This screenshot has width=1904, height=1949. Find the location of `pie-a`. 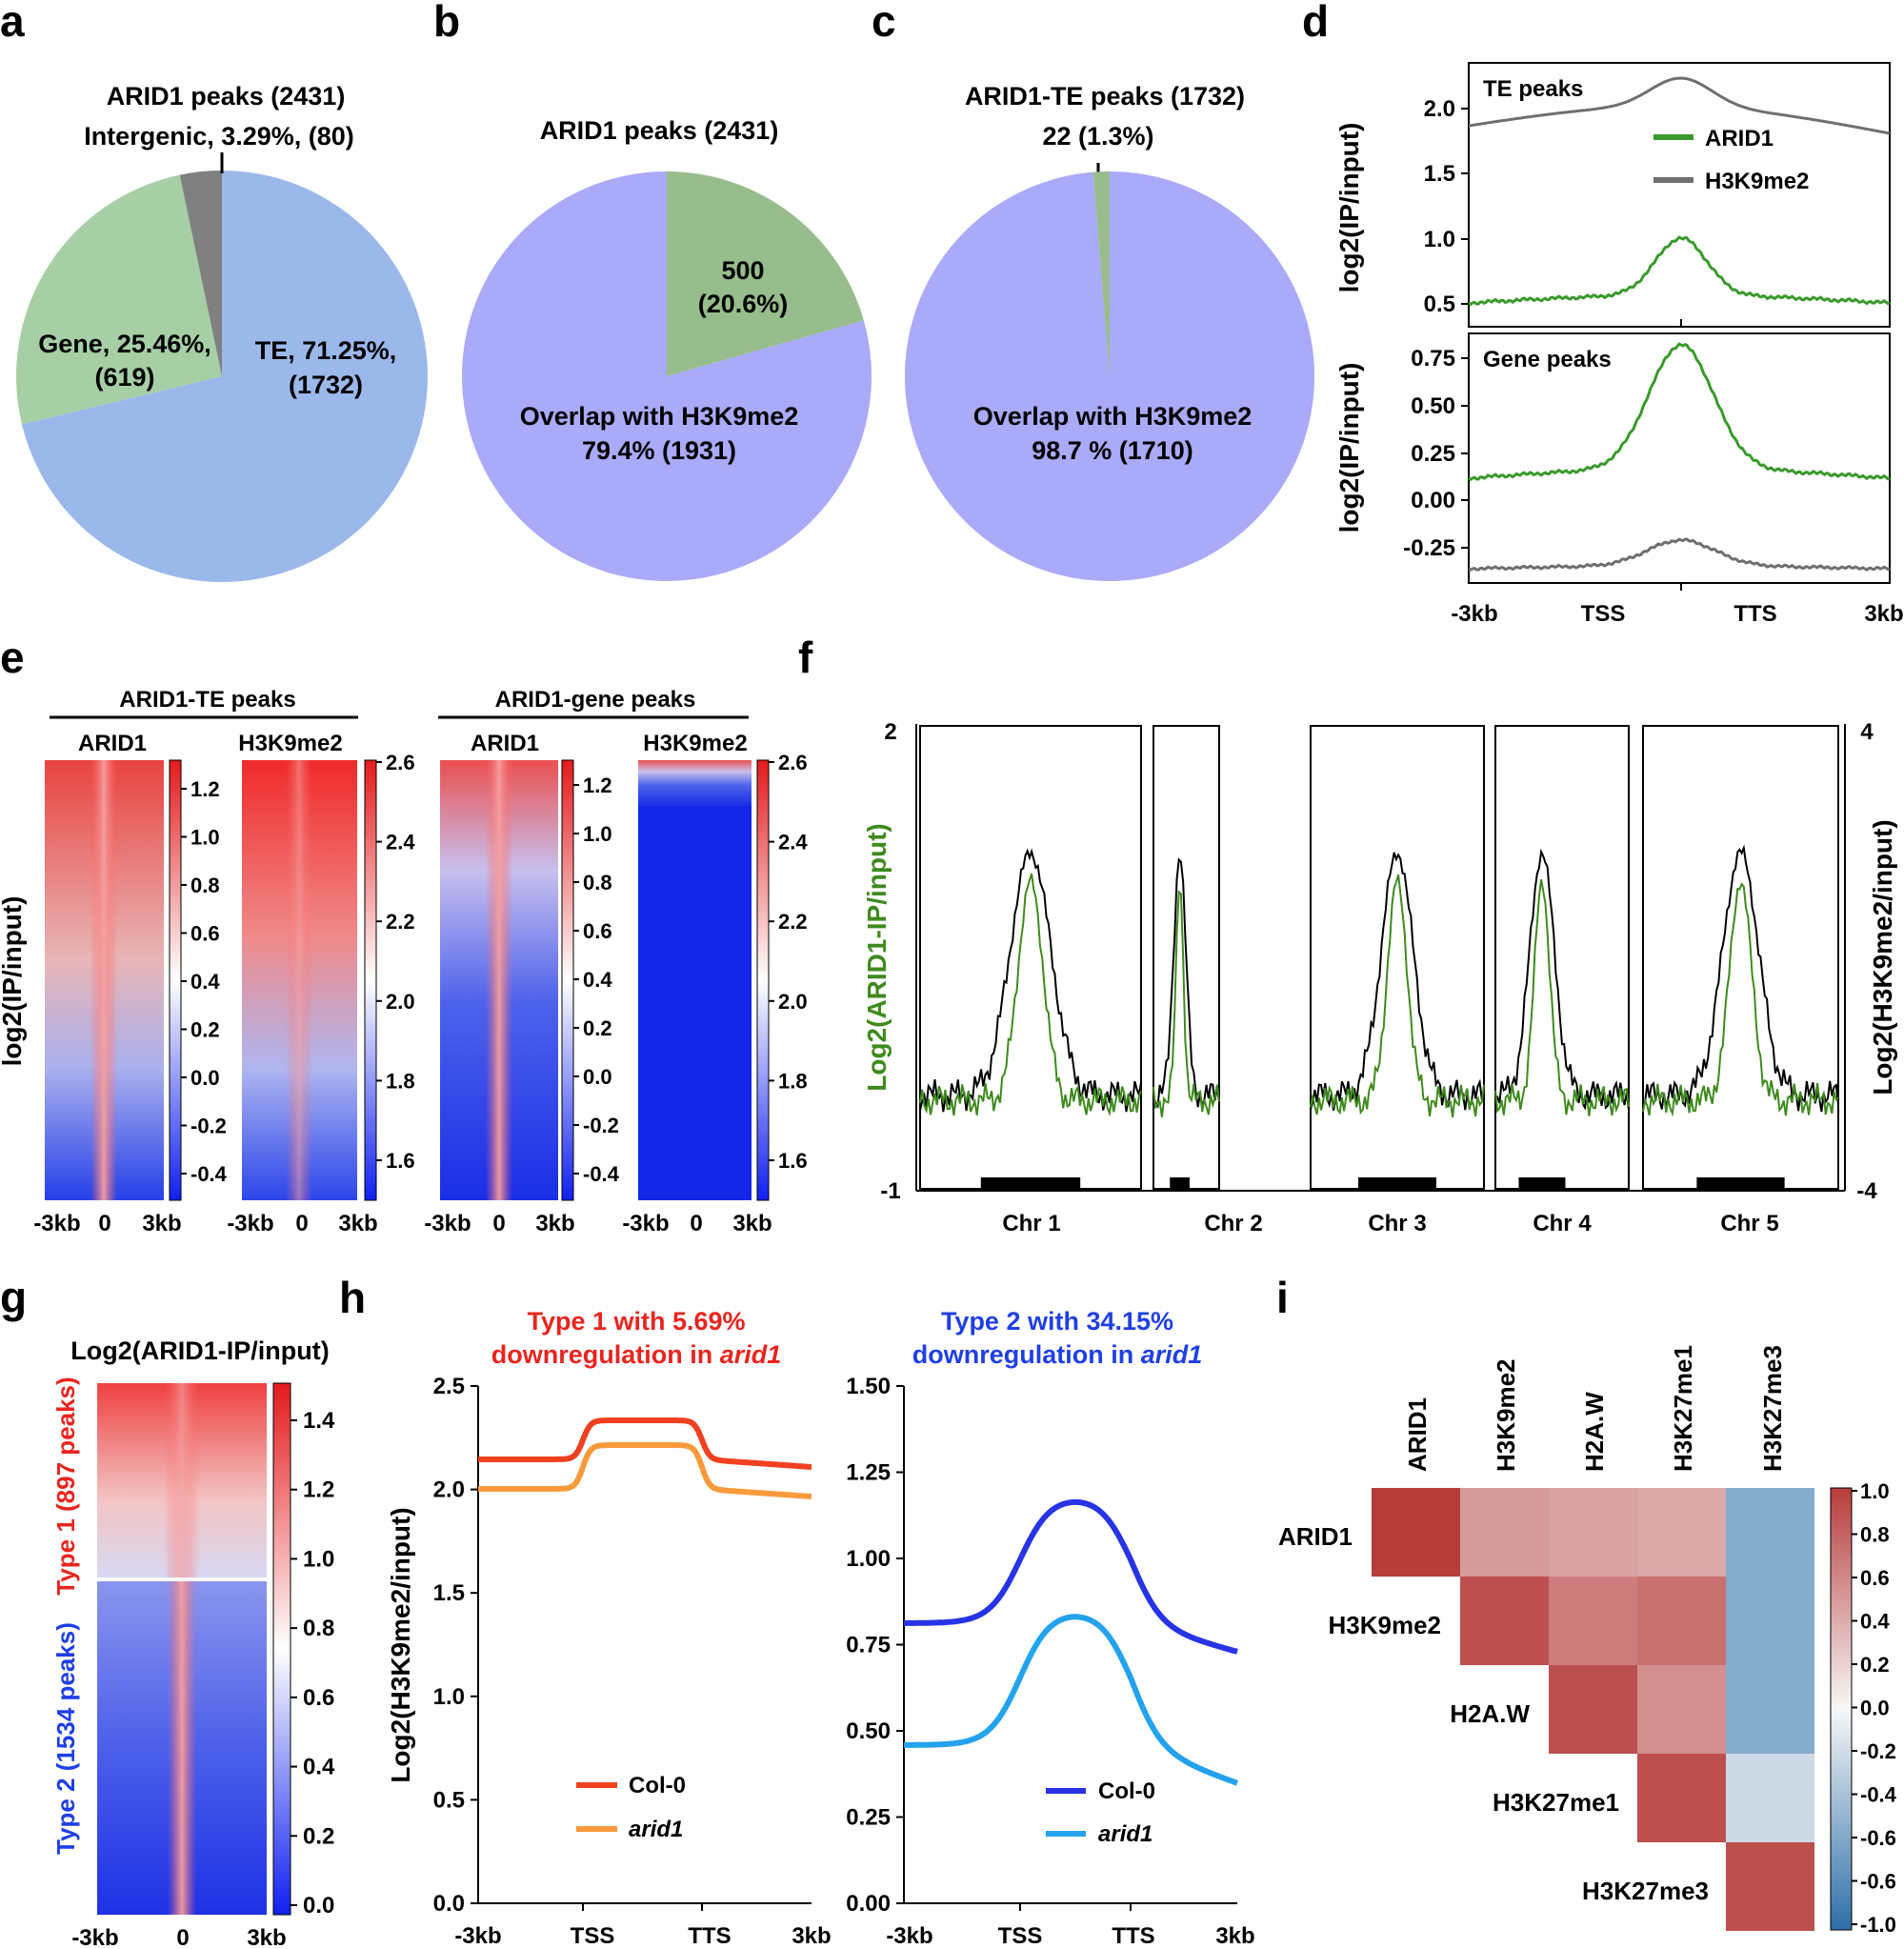

pie-a is located at coordinates (223, 376).